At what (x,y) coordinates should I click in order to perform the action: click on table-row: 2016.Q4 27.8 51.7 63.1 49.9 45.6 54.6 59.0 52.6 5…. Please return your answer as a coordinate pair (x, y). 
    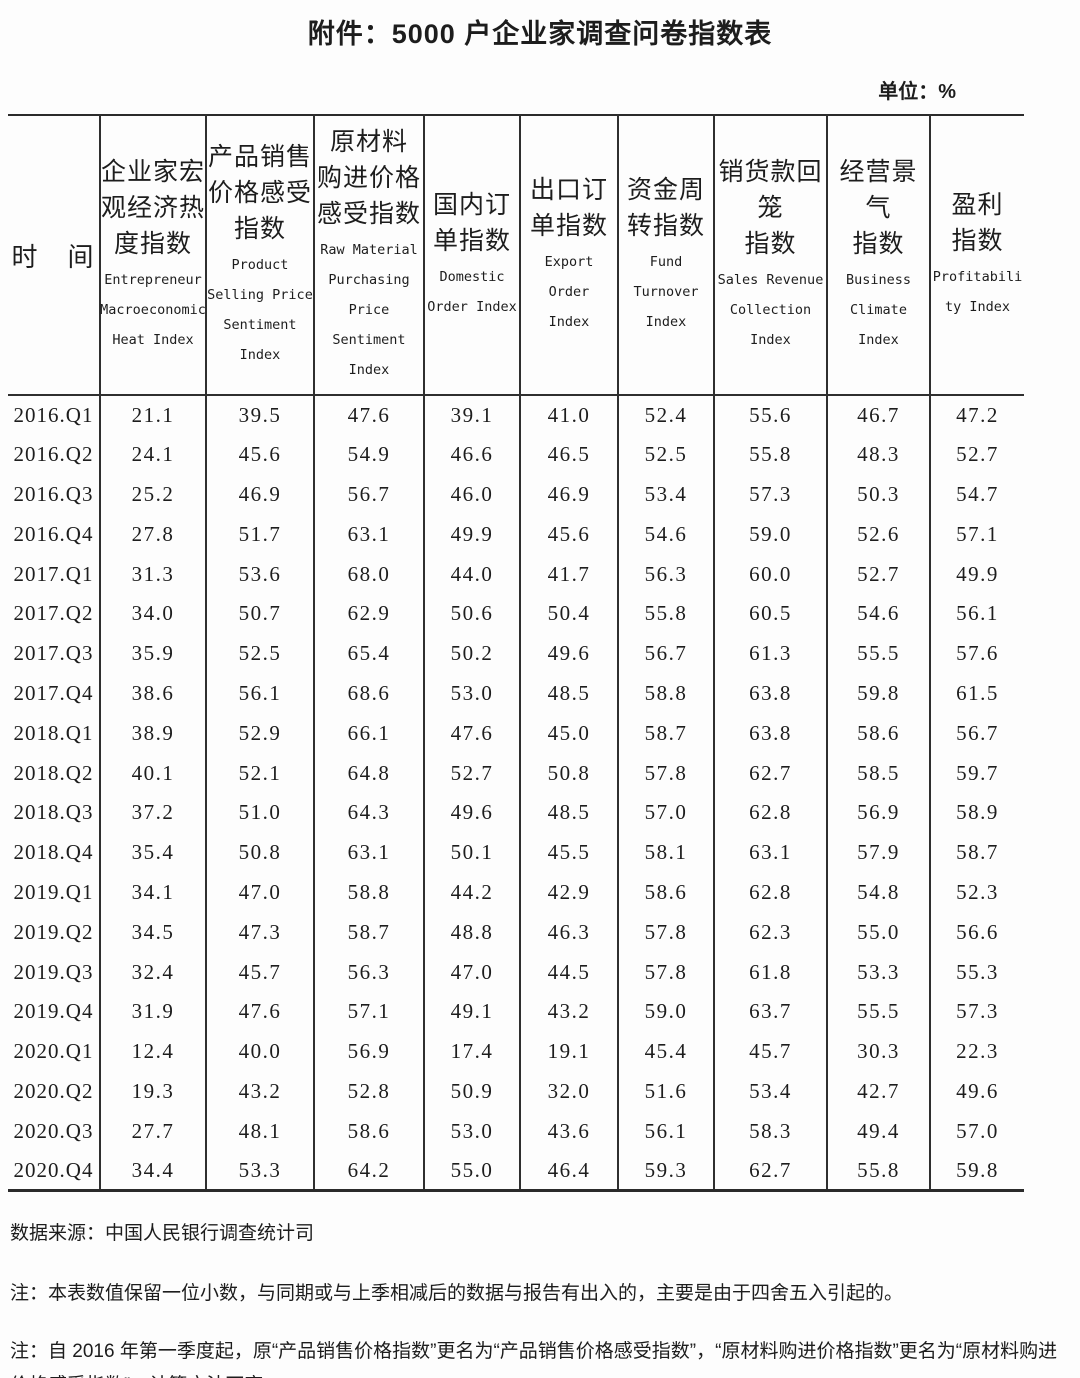
    Looking at the image, I should click on (516, 534).